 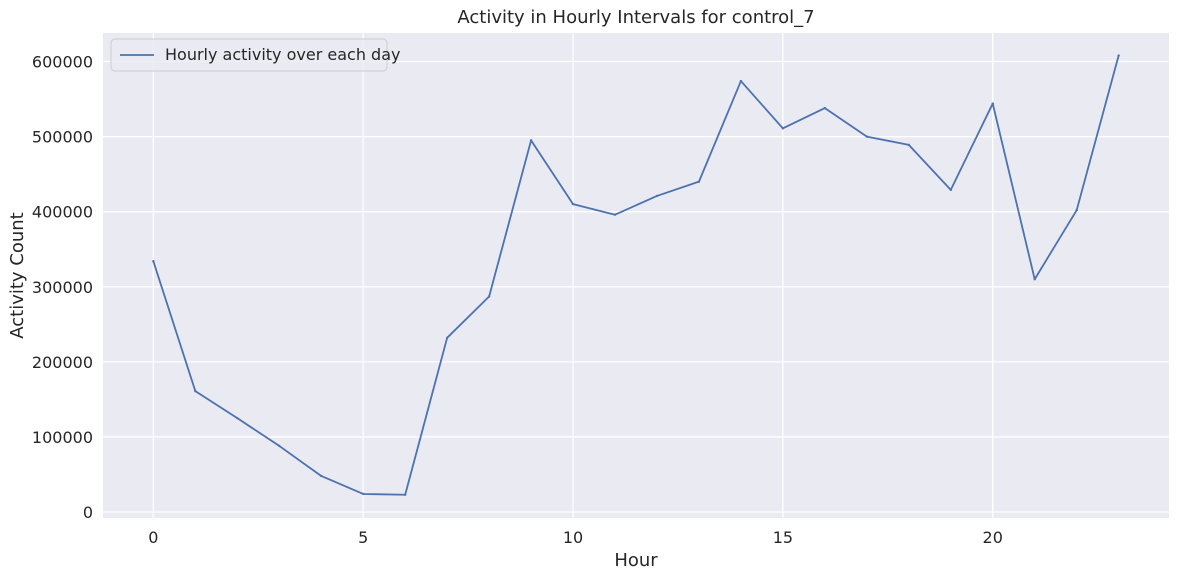 What do you see at coordinates (783, 537) in the screenshot?
I see `x-tick-label: 15` at bounding box center [783, 537].